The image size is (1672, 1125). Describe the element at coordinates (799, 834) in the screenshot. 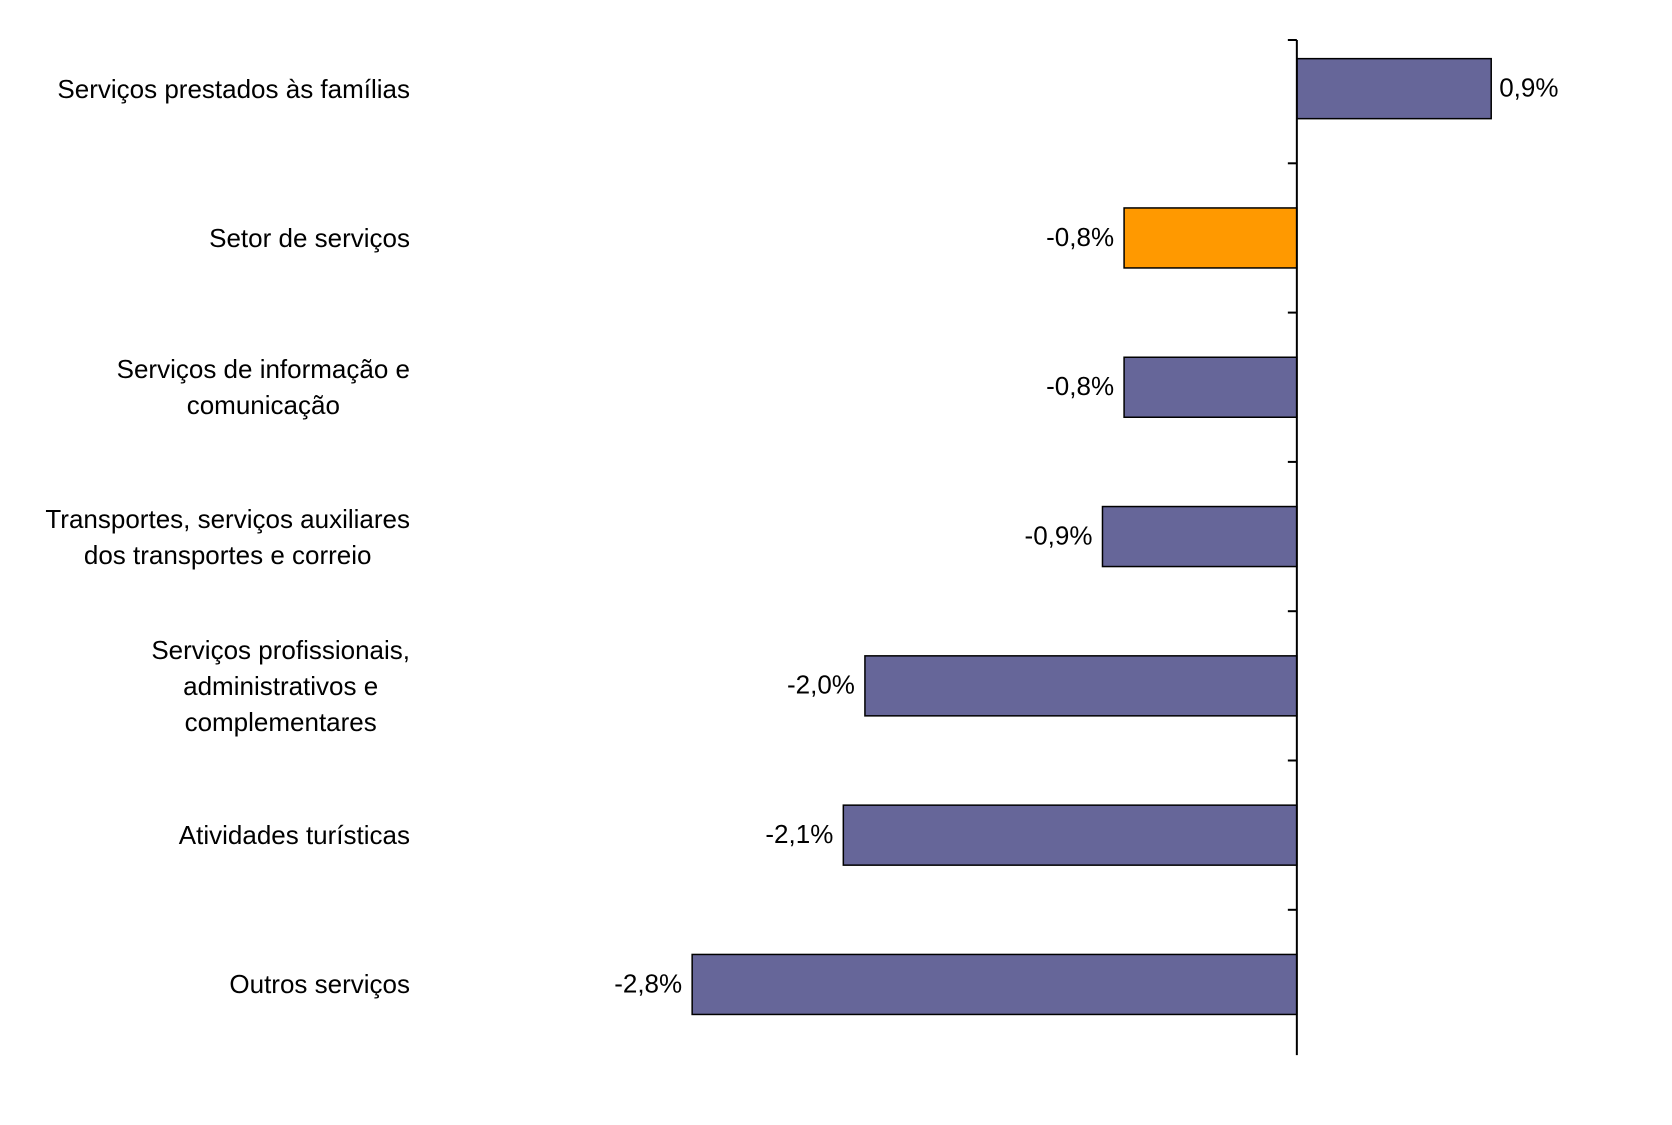

I see `value-label: -2,1%` at that location.